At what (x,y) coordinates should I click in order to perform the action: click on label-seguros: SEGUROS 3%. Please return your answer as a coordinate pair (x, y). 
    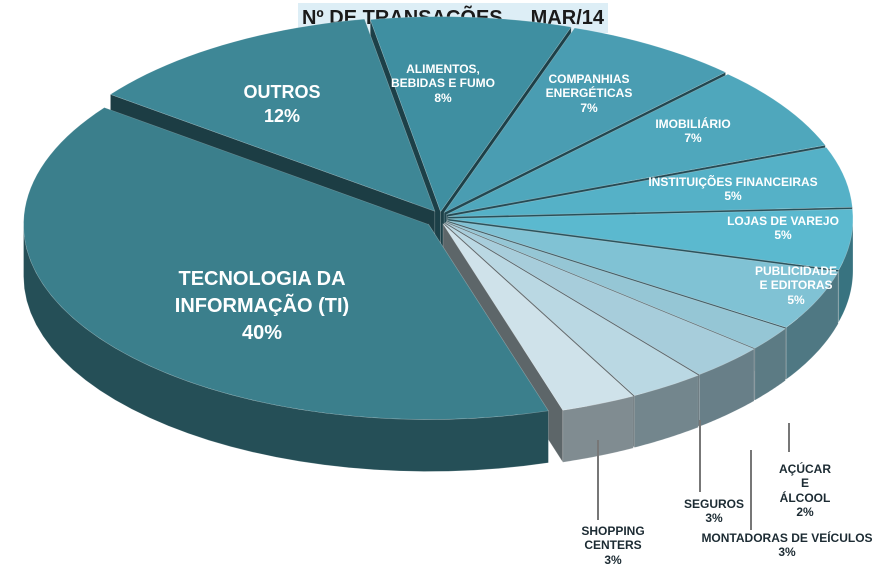
    Looking at the image, I should click on (714, 511).